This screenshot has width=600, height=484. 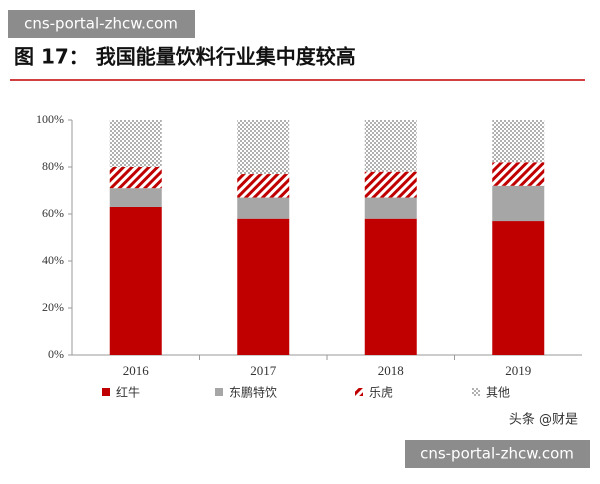 What do you see at coordinates (136, 370) in the screenshot?
I see `x-tick-label: 2016` at bounding box center [136, 370].